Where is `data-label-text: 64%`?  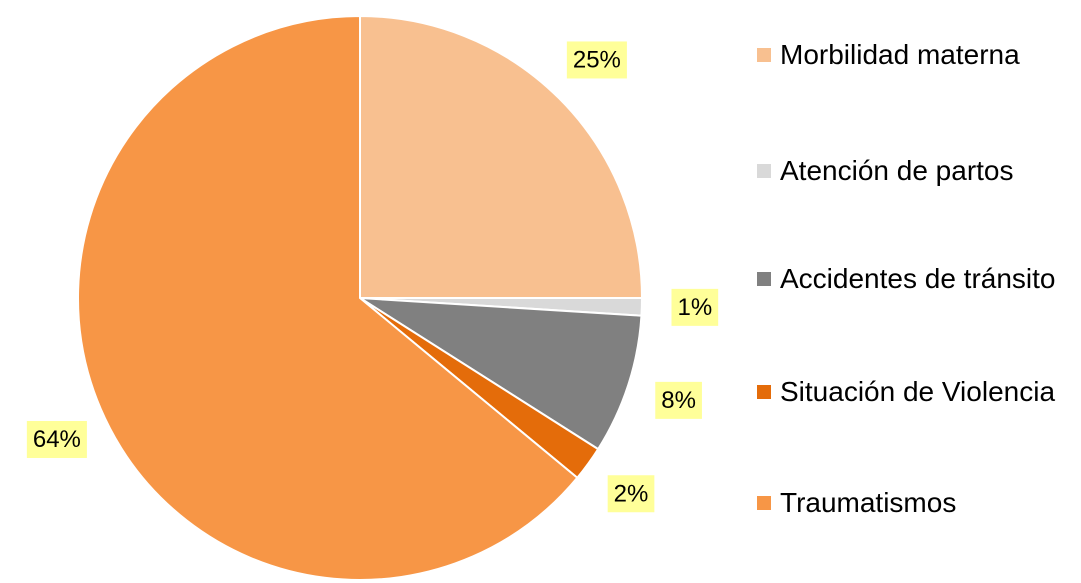
data-label-text: 64% is located at coordinates (57, 439).